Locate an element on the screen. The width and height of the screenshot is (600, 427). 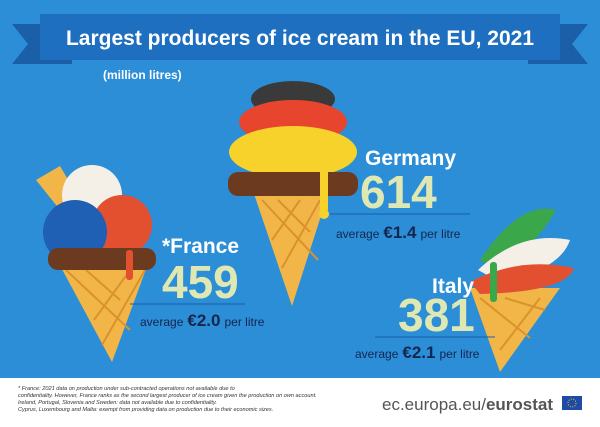
average-price: average €2.0 per litre is located at coordinates (202, 320).